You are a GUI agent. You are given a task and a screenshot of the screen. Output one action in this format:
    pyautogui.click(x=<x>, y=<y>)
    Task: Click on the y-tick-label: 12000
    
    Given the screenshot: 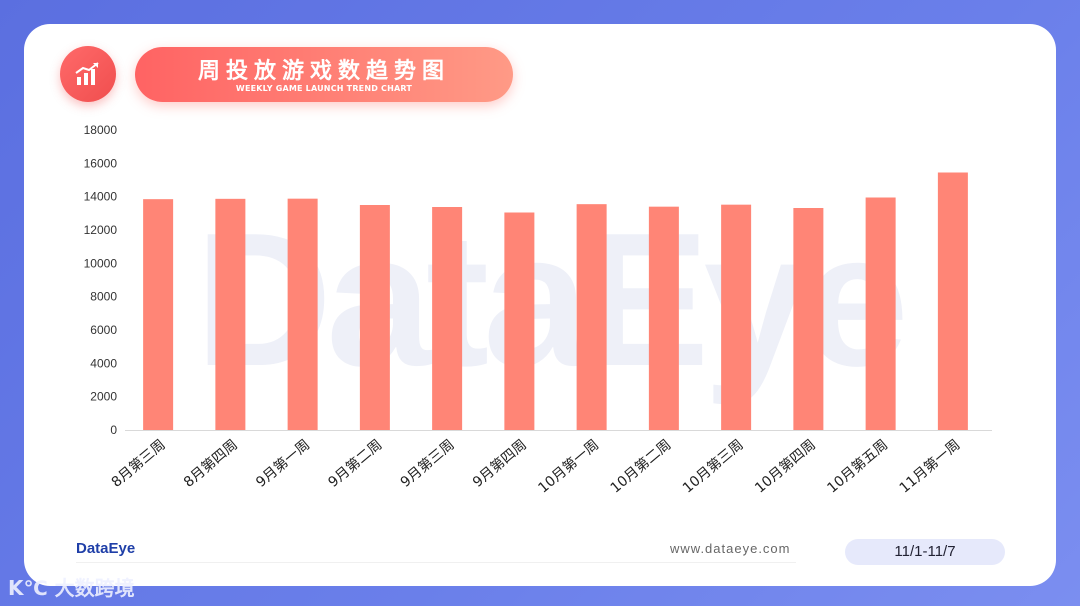 What is the action you would take?
    pyautogui.click(x=101, y=230)
    